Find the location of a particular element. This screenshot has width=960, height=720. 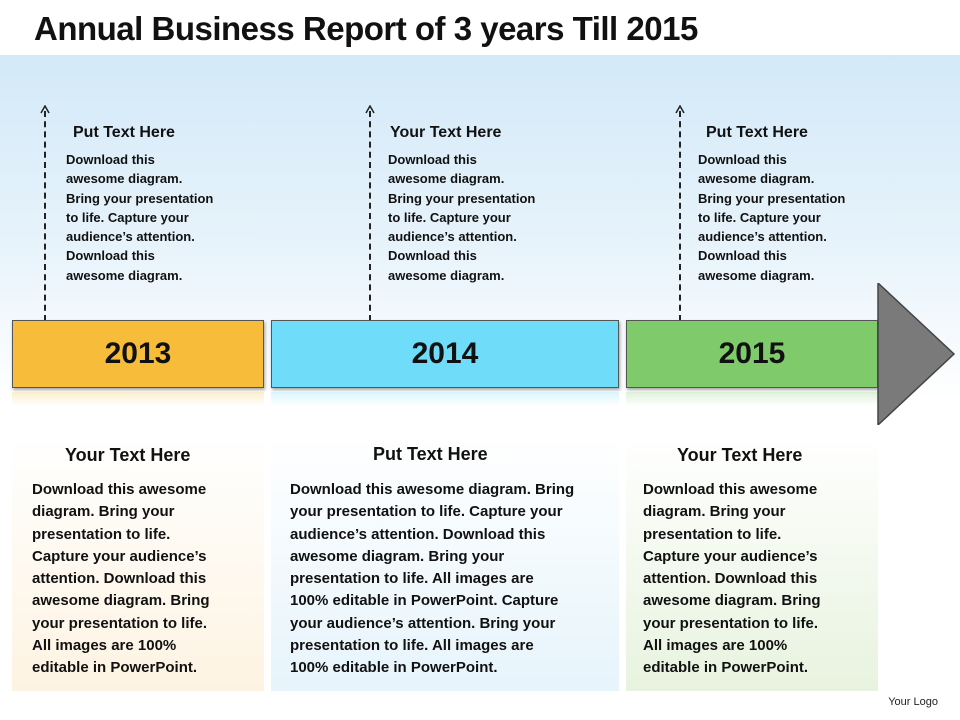

bottom-panel-2013 is located at coordinates (138, 563).